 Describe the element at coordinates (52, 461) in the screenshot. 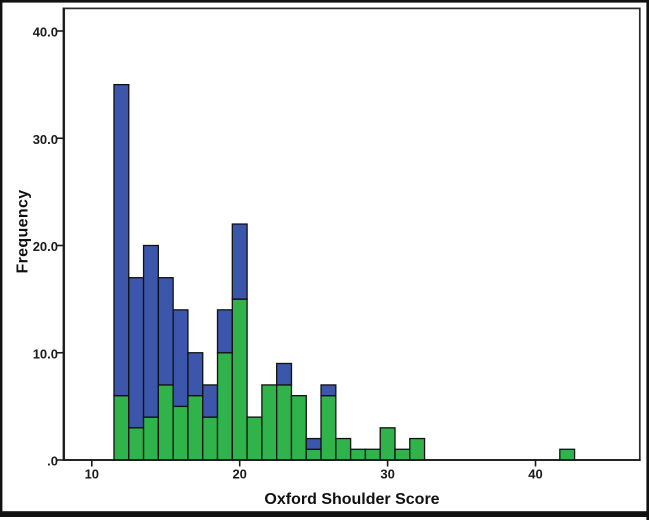

I see `svg-text: .0` at that location.